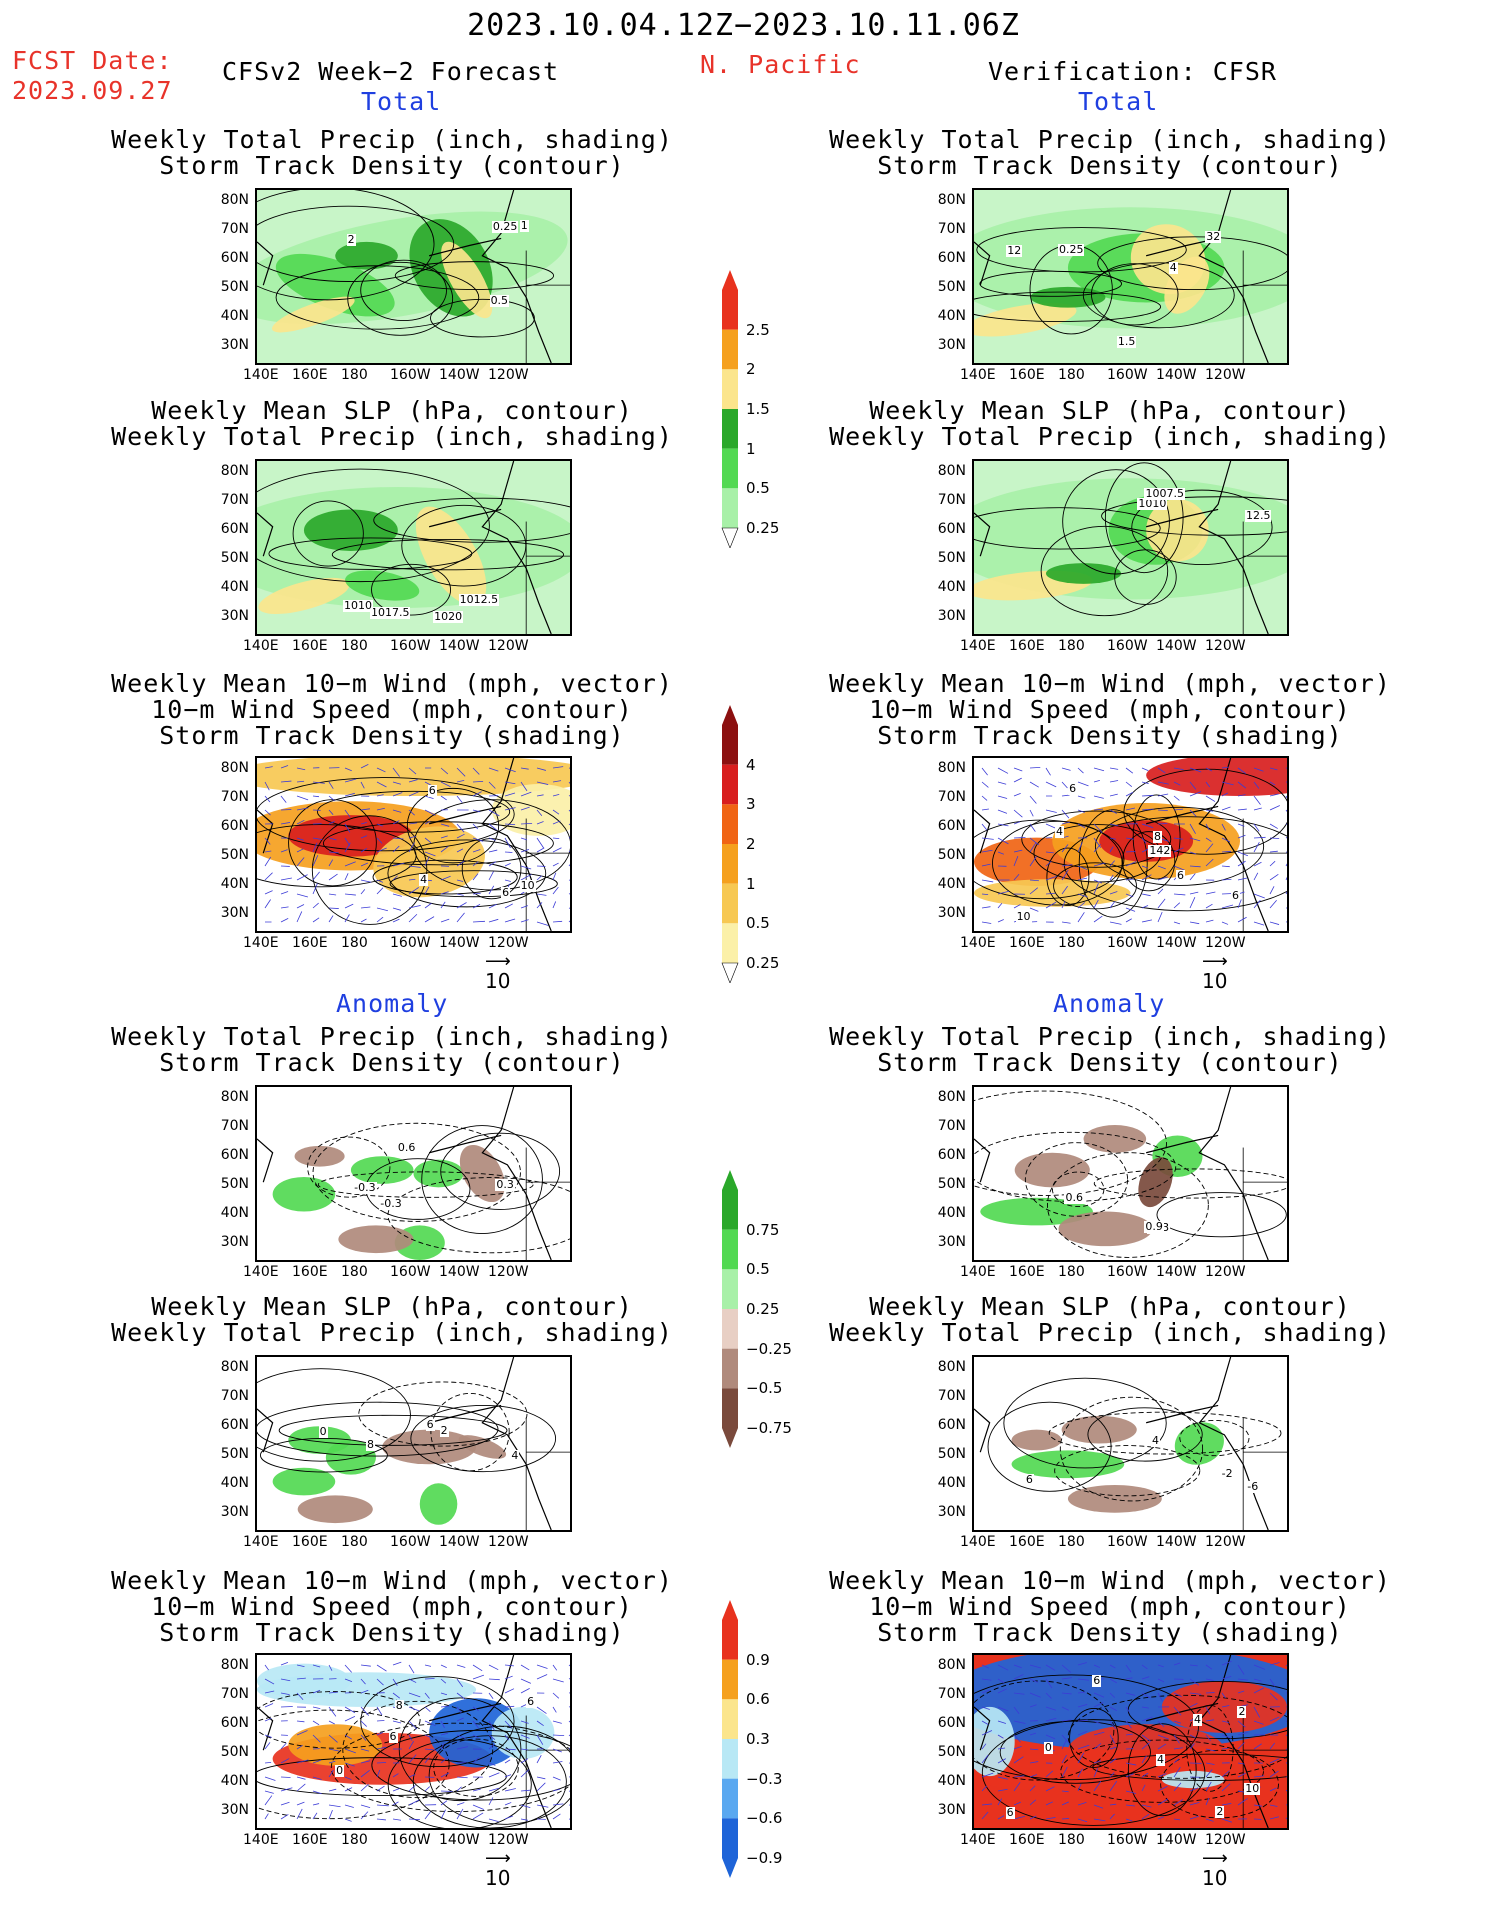 Image resolution: width=1487 pixels, height=1925 pixels. I want to click on lon-tick-label: 160W, so click(410, 943).